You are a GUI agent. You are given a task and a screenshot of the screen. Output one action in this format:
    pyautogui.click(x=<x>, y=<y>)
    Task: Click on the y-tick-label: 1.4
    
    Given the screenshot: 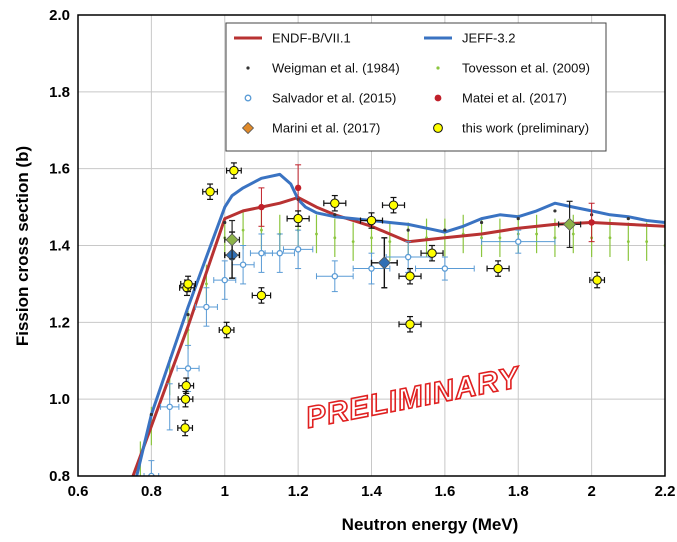 What is the action you would take?
    pyautogui.click(x=60, y=246)
    